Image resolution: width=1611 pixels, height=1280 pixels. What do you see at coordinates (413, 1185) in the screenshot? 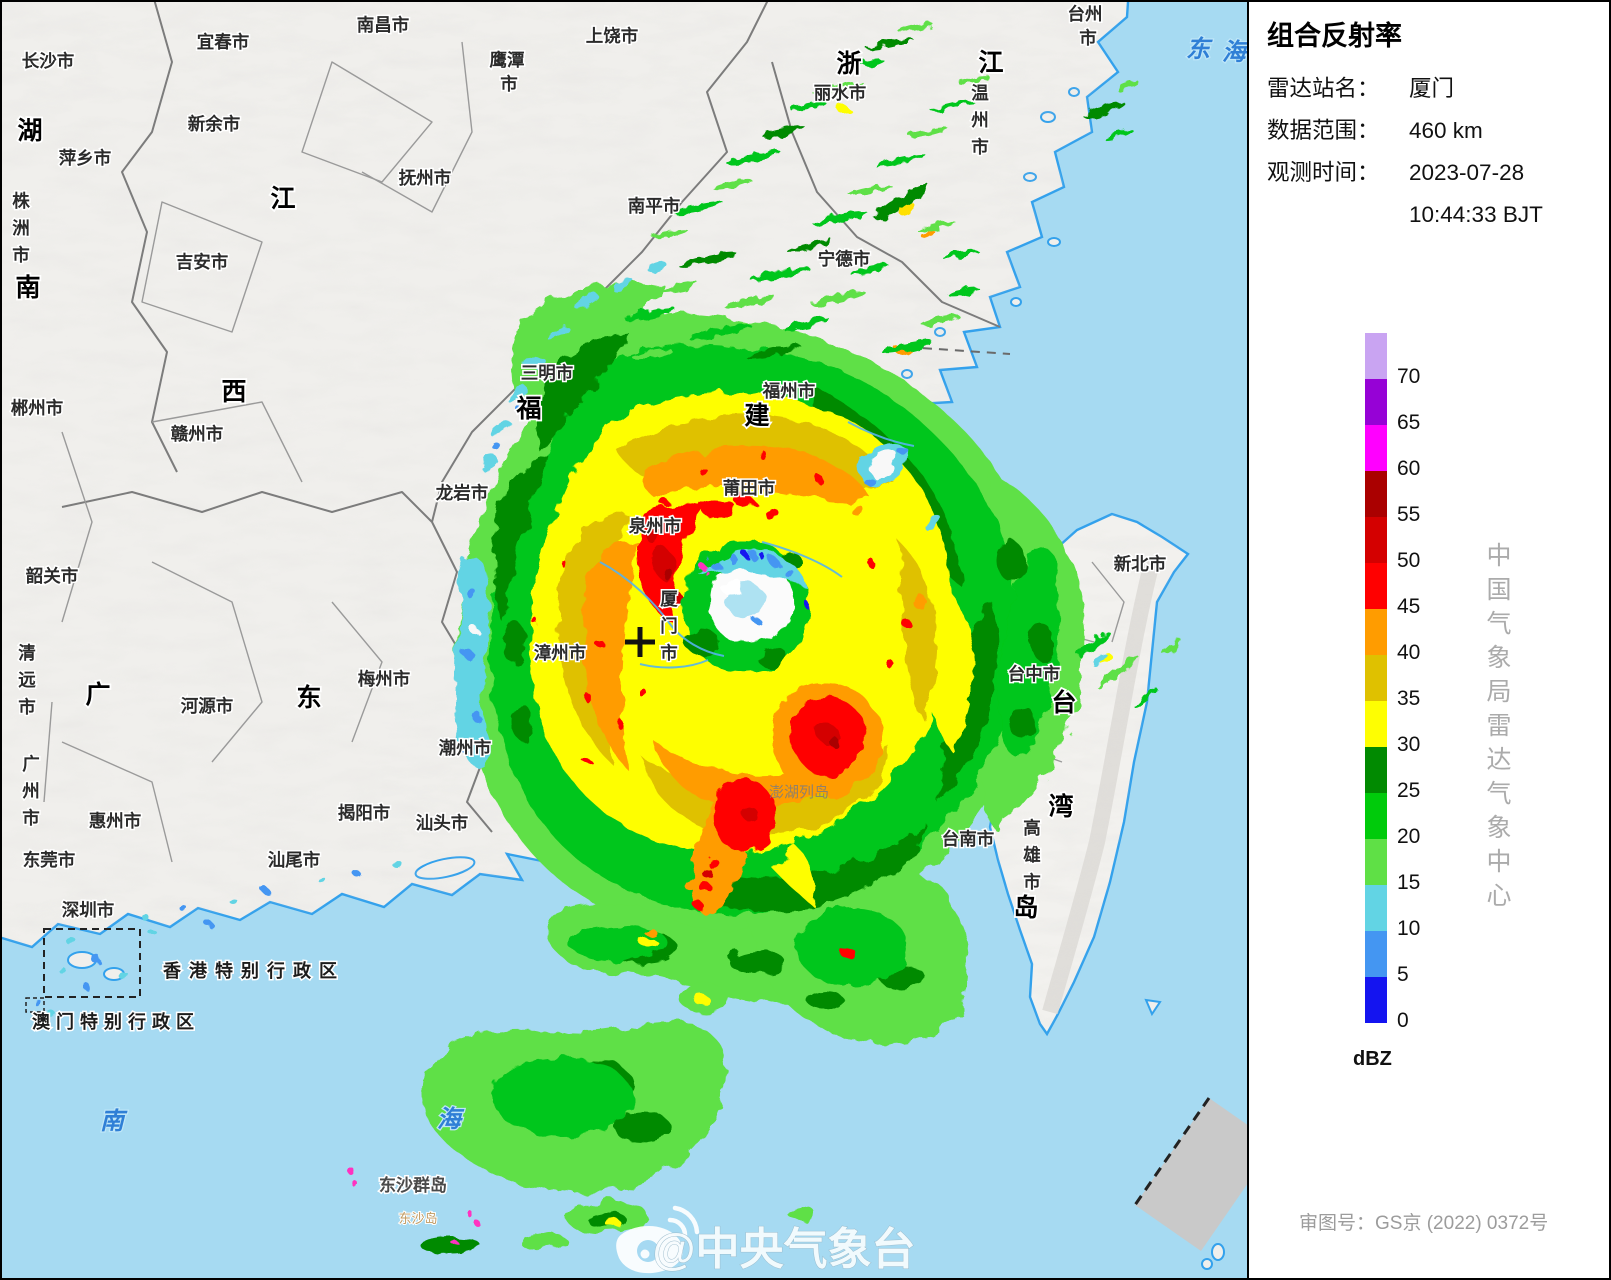
I see `map-label: 东沙群岛` at bounding box center [413, 1185].